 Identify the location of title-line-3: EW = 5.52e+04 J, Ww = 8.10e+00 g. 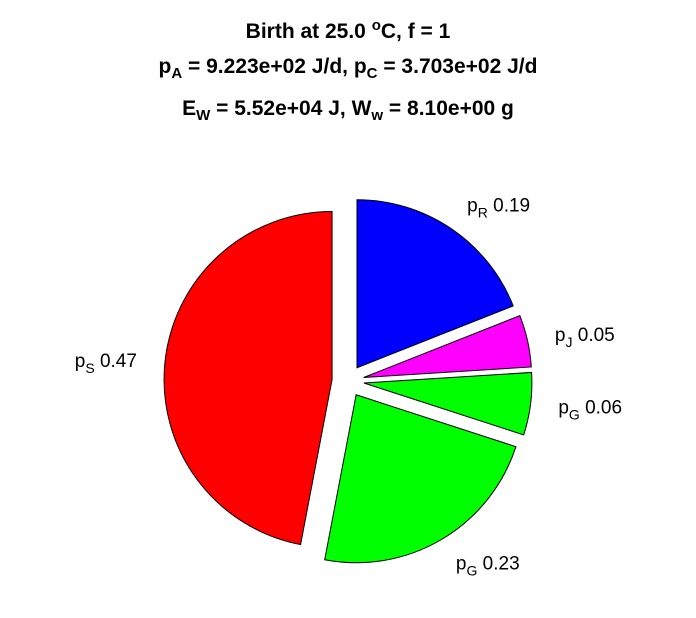
(348, 112).